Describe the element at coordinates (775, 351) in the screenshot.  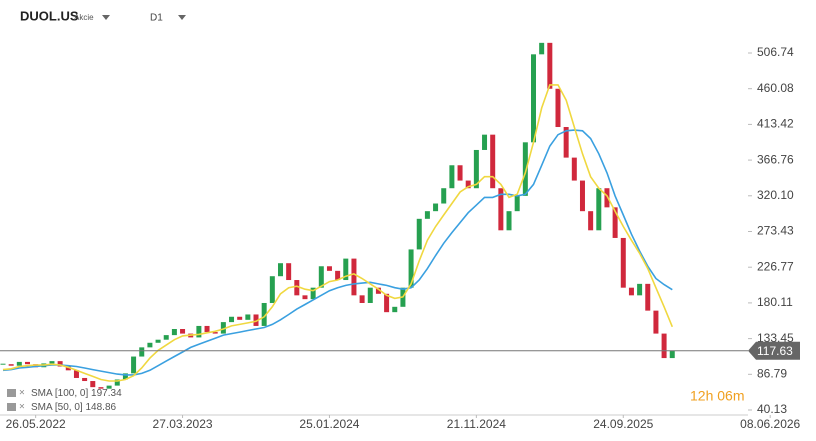
I see `last-price-label: 117.63` at that location.